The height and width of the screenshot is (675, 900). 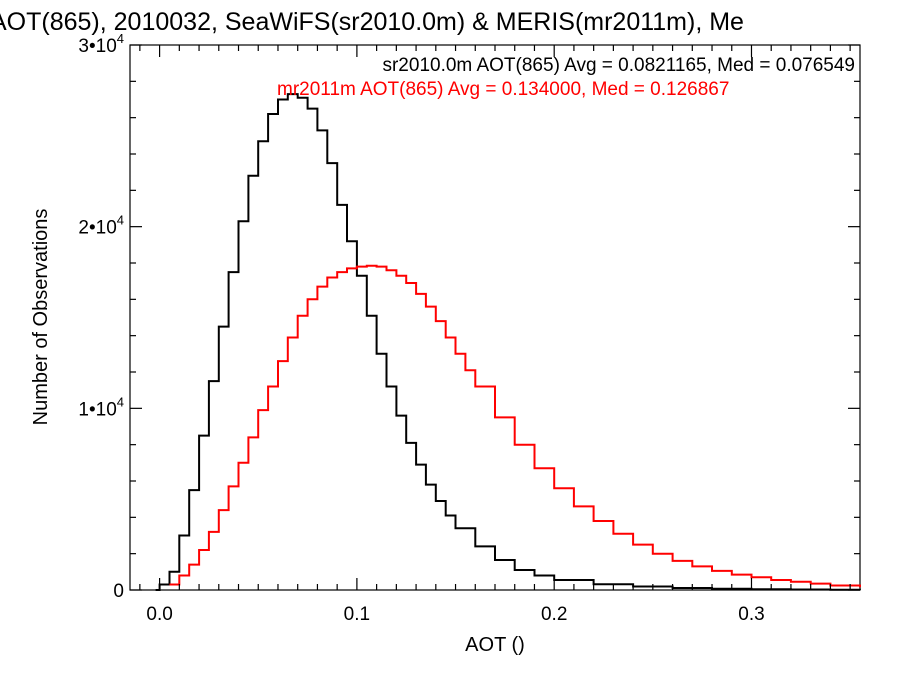 What do you see at coordinates (357, 614) in the screenshot?
I see `x-tick-label: 0.1` at bounding box center [357, 614].